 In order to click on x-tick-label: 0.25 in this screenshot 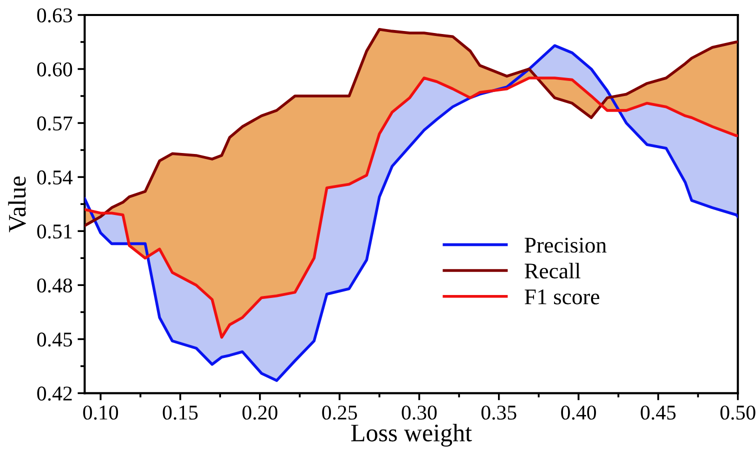, I will do `click(339, 413)`.